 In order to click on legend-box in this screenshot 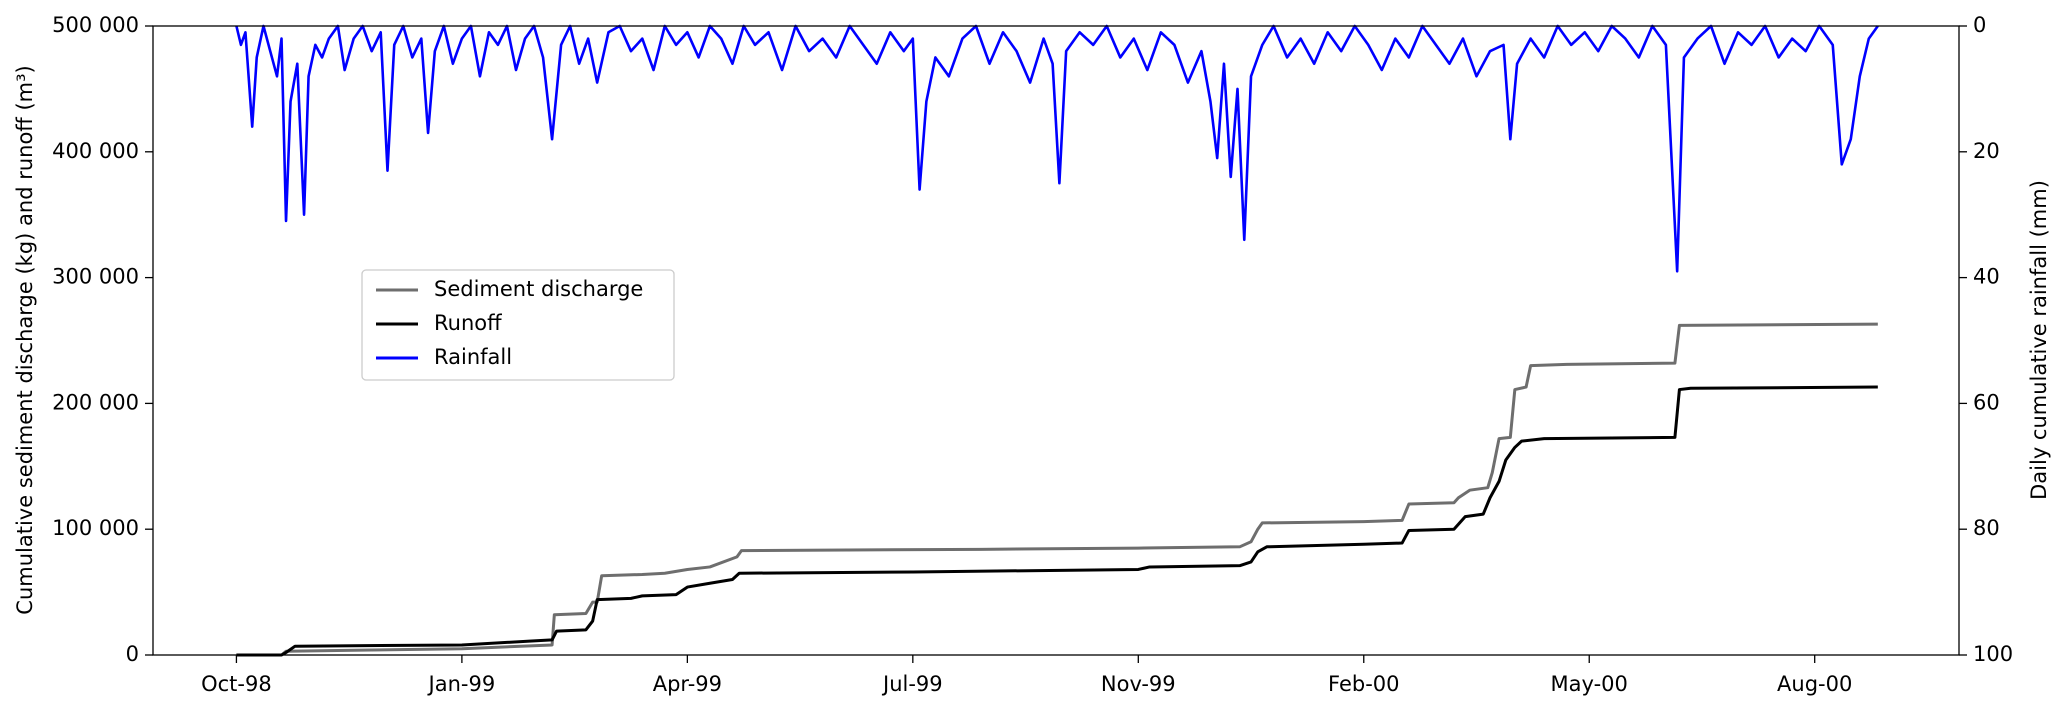, I will do `click(518, 325)`.